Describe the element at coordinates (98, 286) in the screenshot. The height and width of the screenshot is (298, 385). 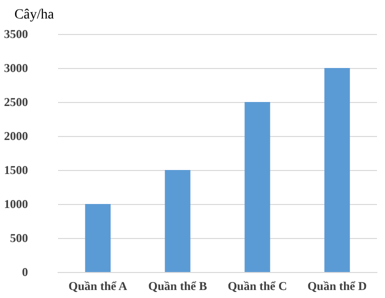
I see `x-tick-label: Quần thể A` at that location.